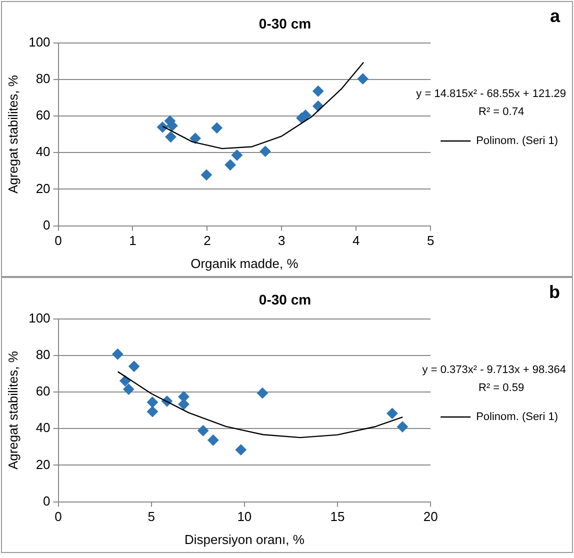 This screenshot has height=558, width=574. I want to click on x-tick-label: 4, so click(356, 240).